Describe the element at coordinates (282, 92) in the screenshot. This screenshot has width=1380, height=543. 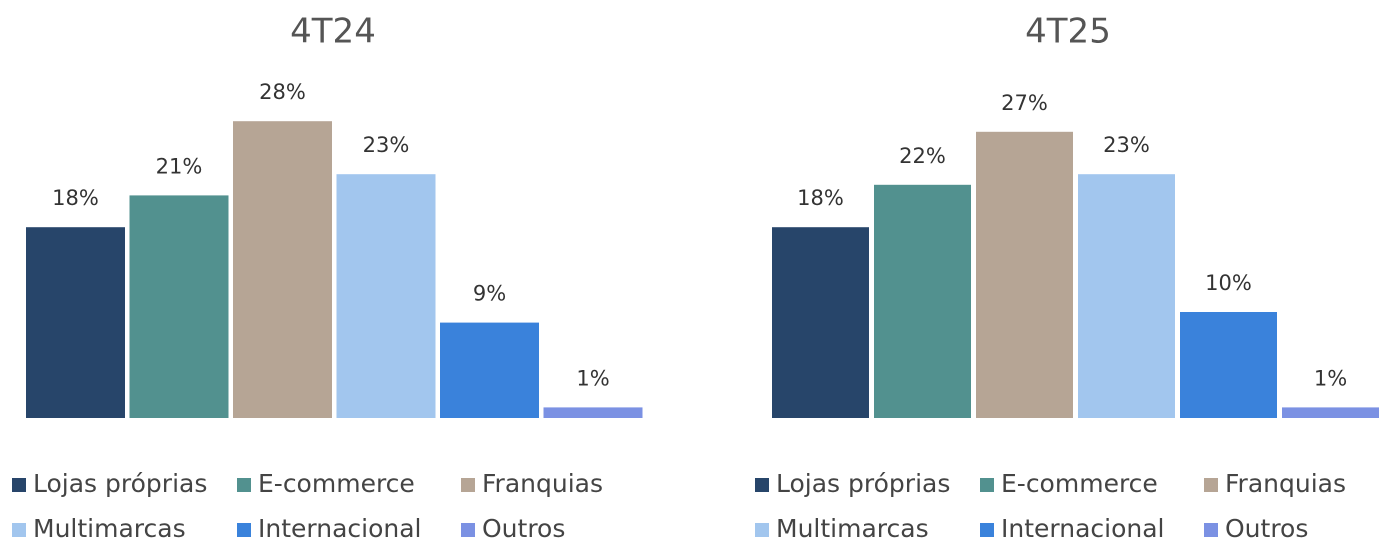
I see `value-label: 28%` at that location.